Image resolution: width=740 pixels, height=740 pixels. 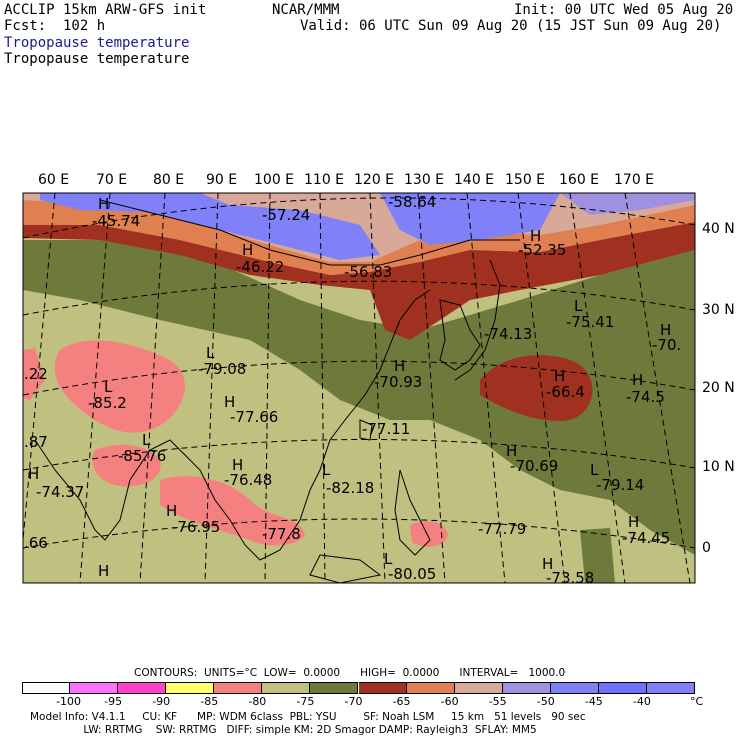 I want to click on lat-label: 0, so click(x=706, y=548).